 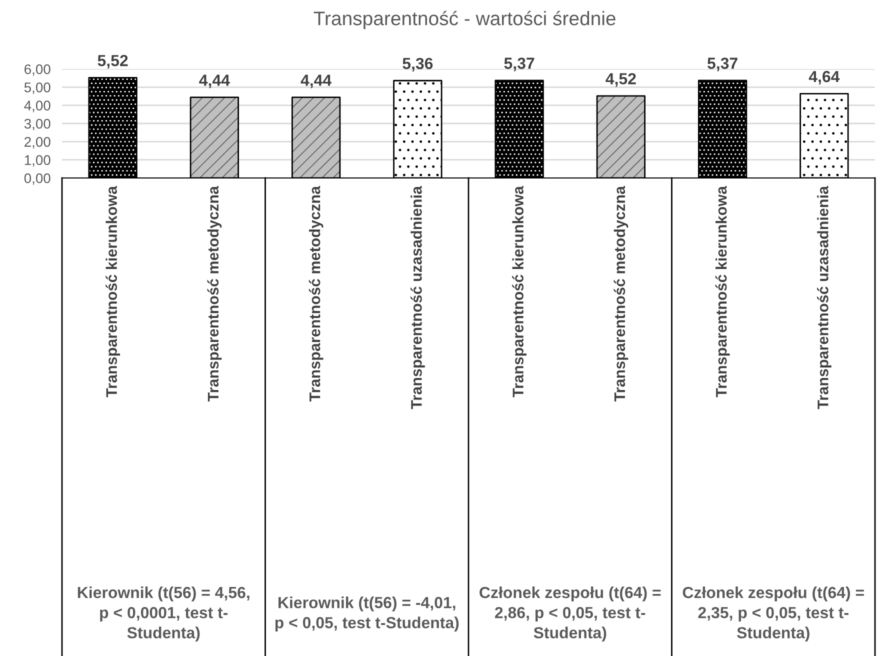 What do you see at coordinates (37, 106) in the screenshot?
I see `y-tick-label: 4,00` at bounding box center [37, 106].